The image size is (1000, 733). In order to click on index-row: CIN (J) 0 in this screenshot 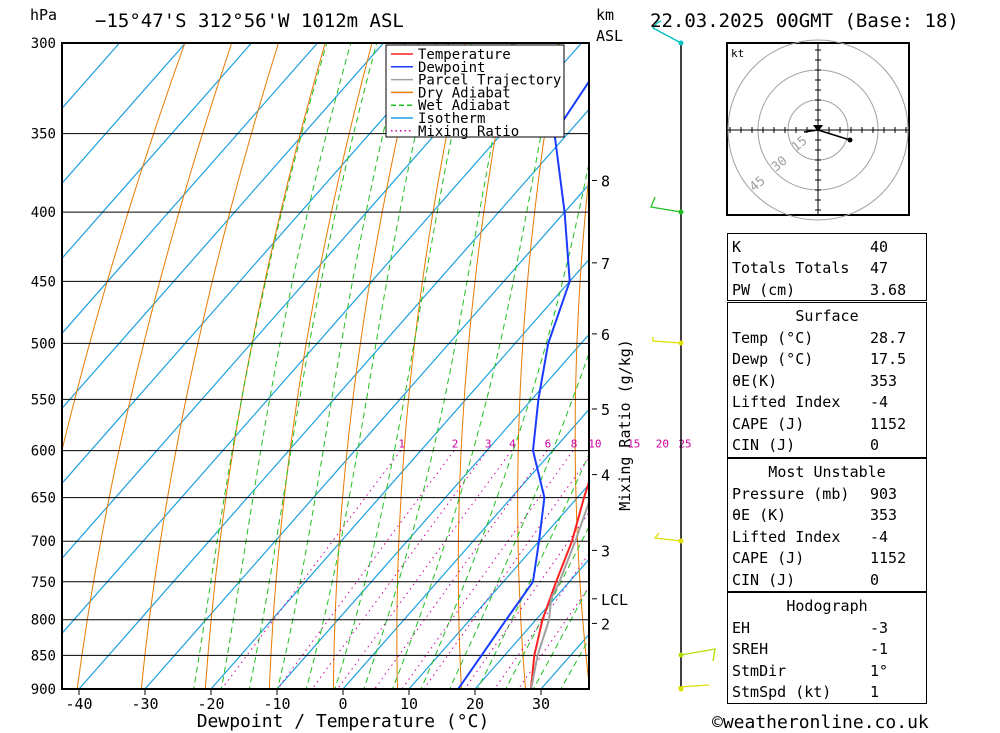, I will do `click(827, 446)`.